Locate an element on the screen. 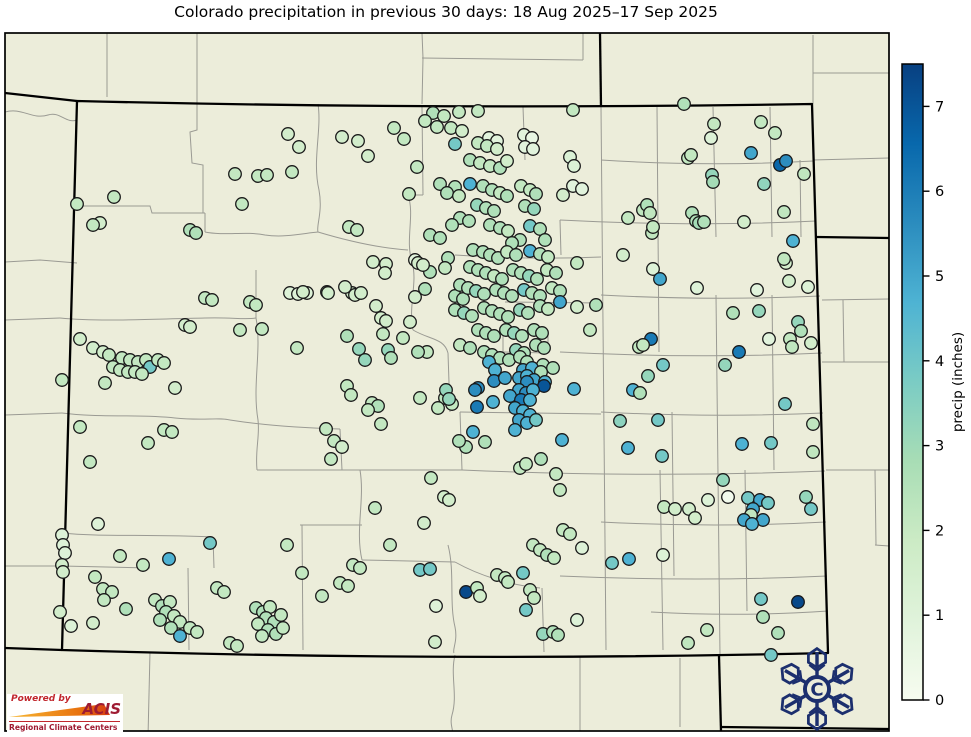  colorbar-tick-label: 1 is located at coordinates (939, 616).